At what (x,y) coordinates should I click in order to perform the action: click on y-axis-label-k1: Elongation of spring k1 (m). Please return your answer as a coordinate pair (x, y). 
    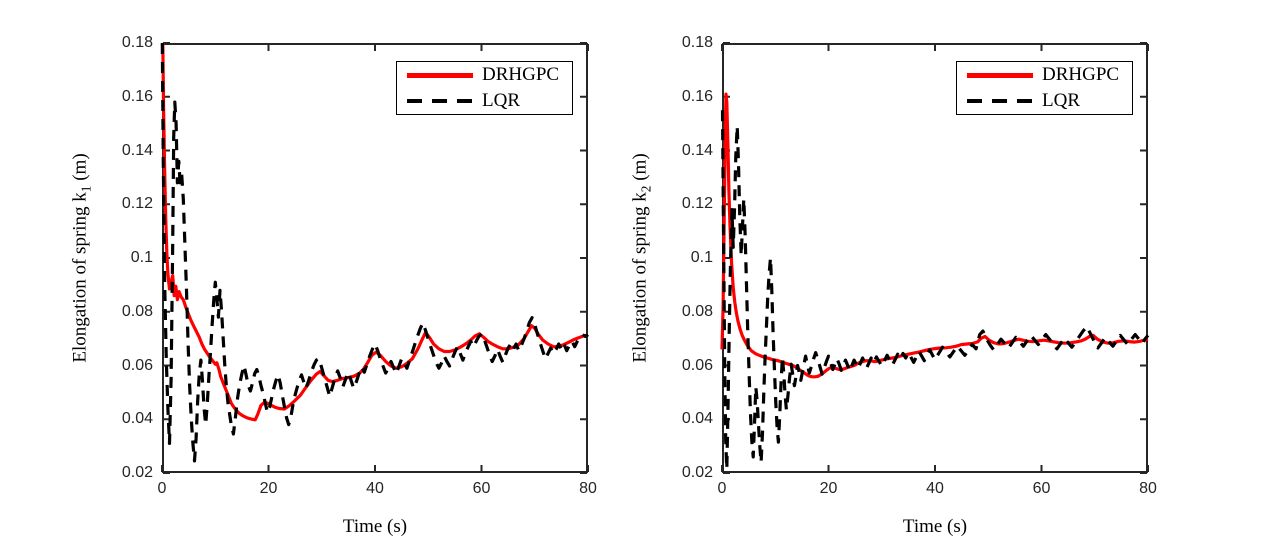
    Looking at the image, I should click on (81, 258).